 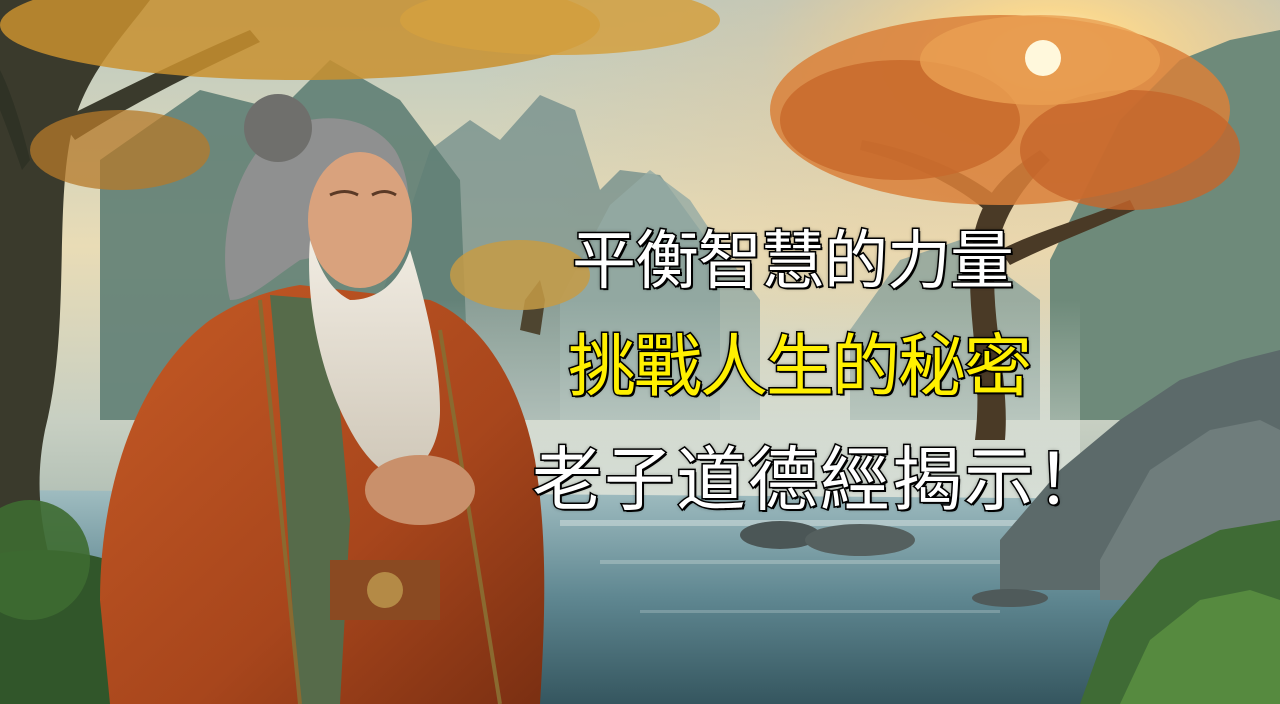 I want to click on title-line-3: 老子道德經揭示！, so click(x=819, y=480).